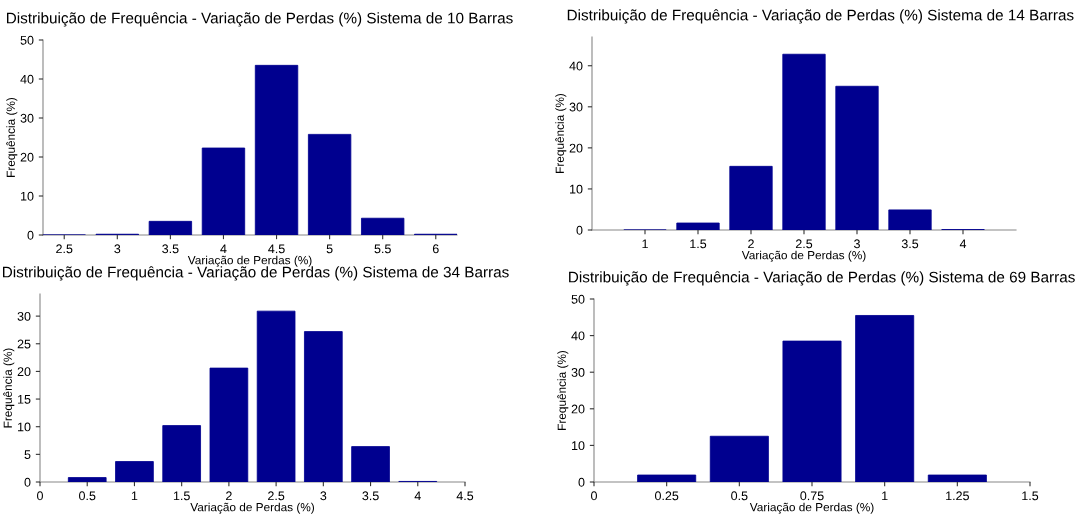 Image resolution: width=1086 pixels, height=517 pixels. I want to click on chart-title: Distribuição de Frequência - Variação de Perdas (%) Sistema de 69 Barras, so click(822, 278).